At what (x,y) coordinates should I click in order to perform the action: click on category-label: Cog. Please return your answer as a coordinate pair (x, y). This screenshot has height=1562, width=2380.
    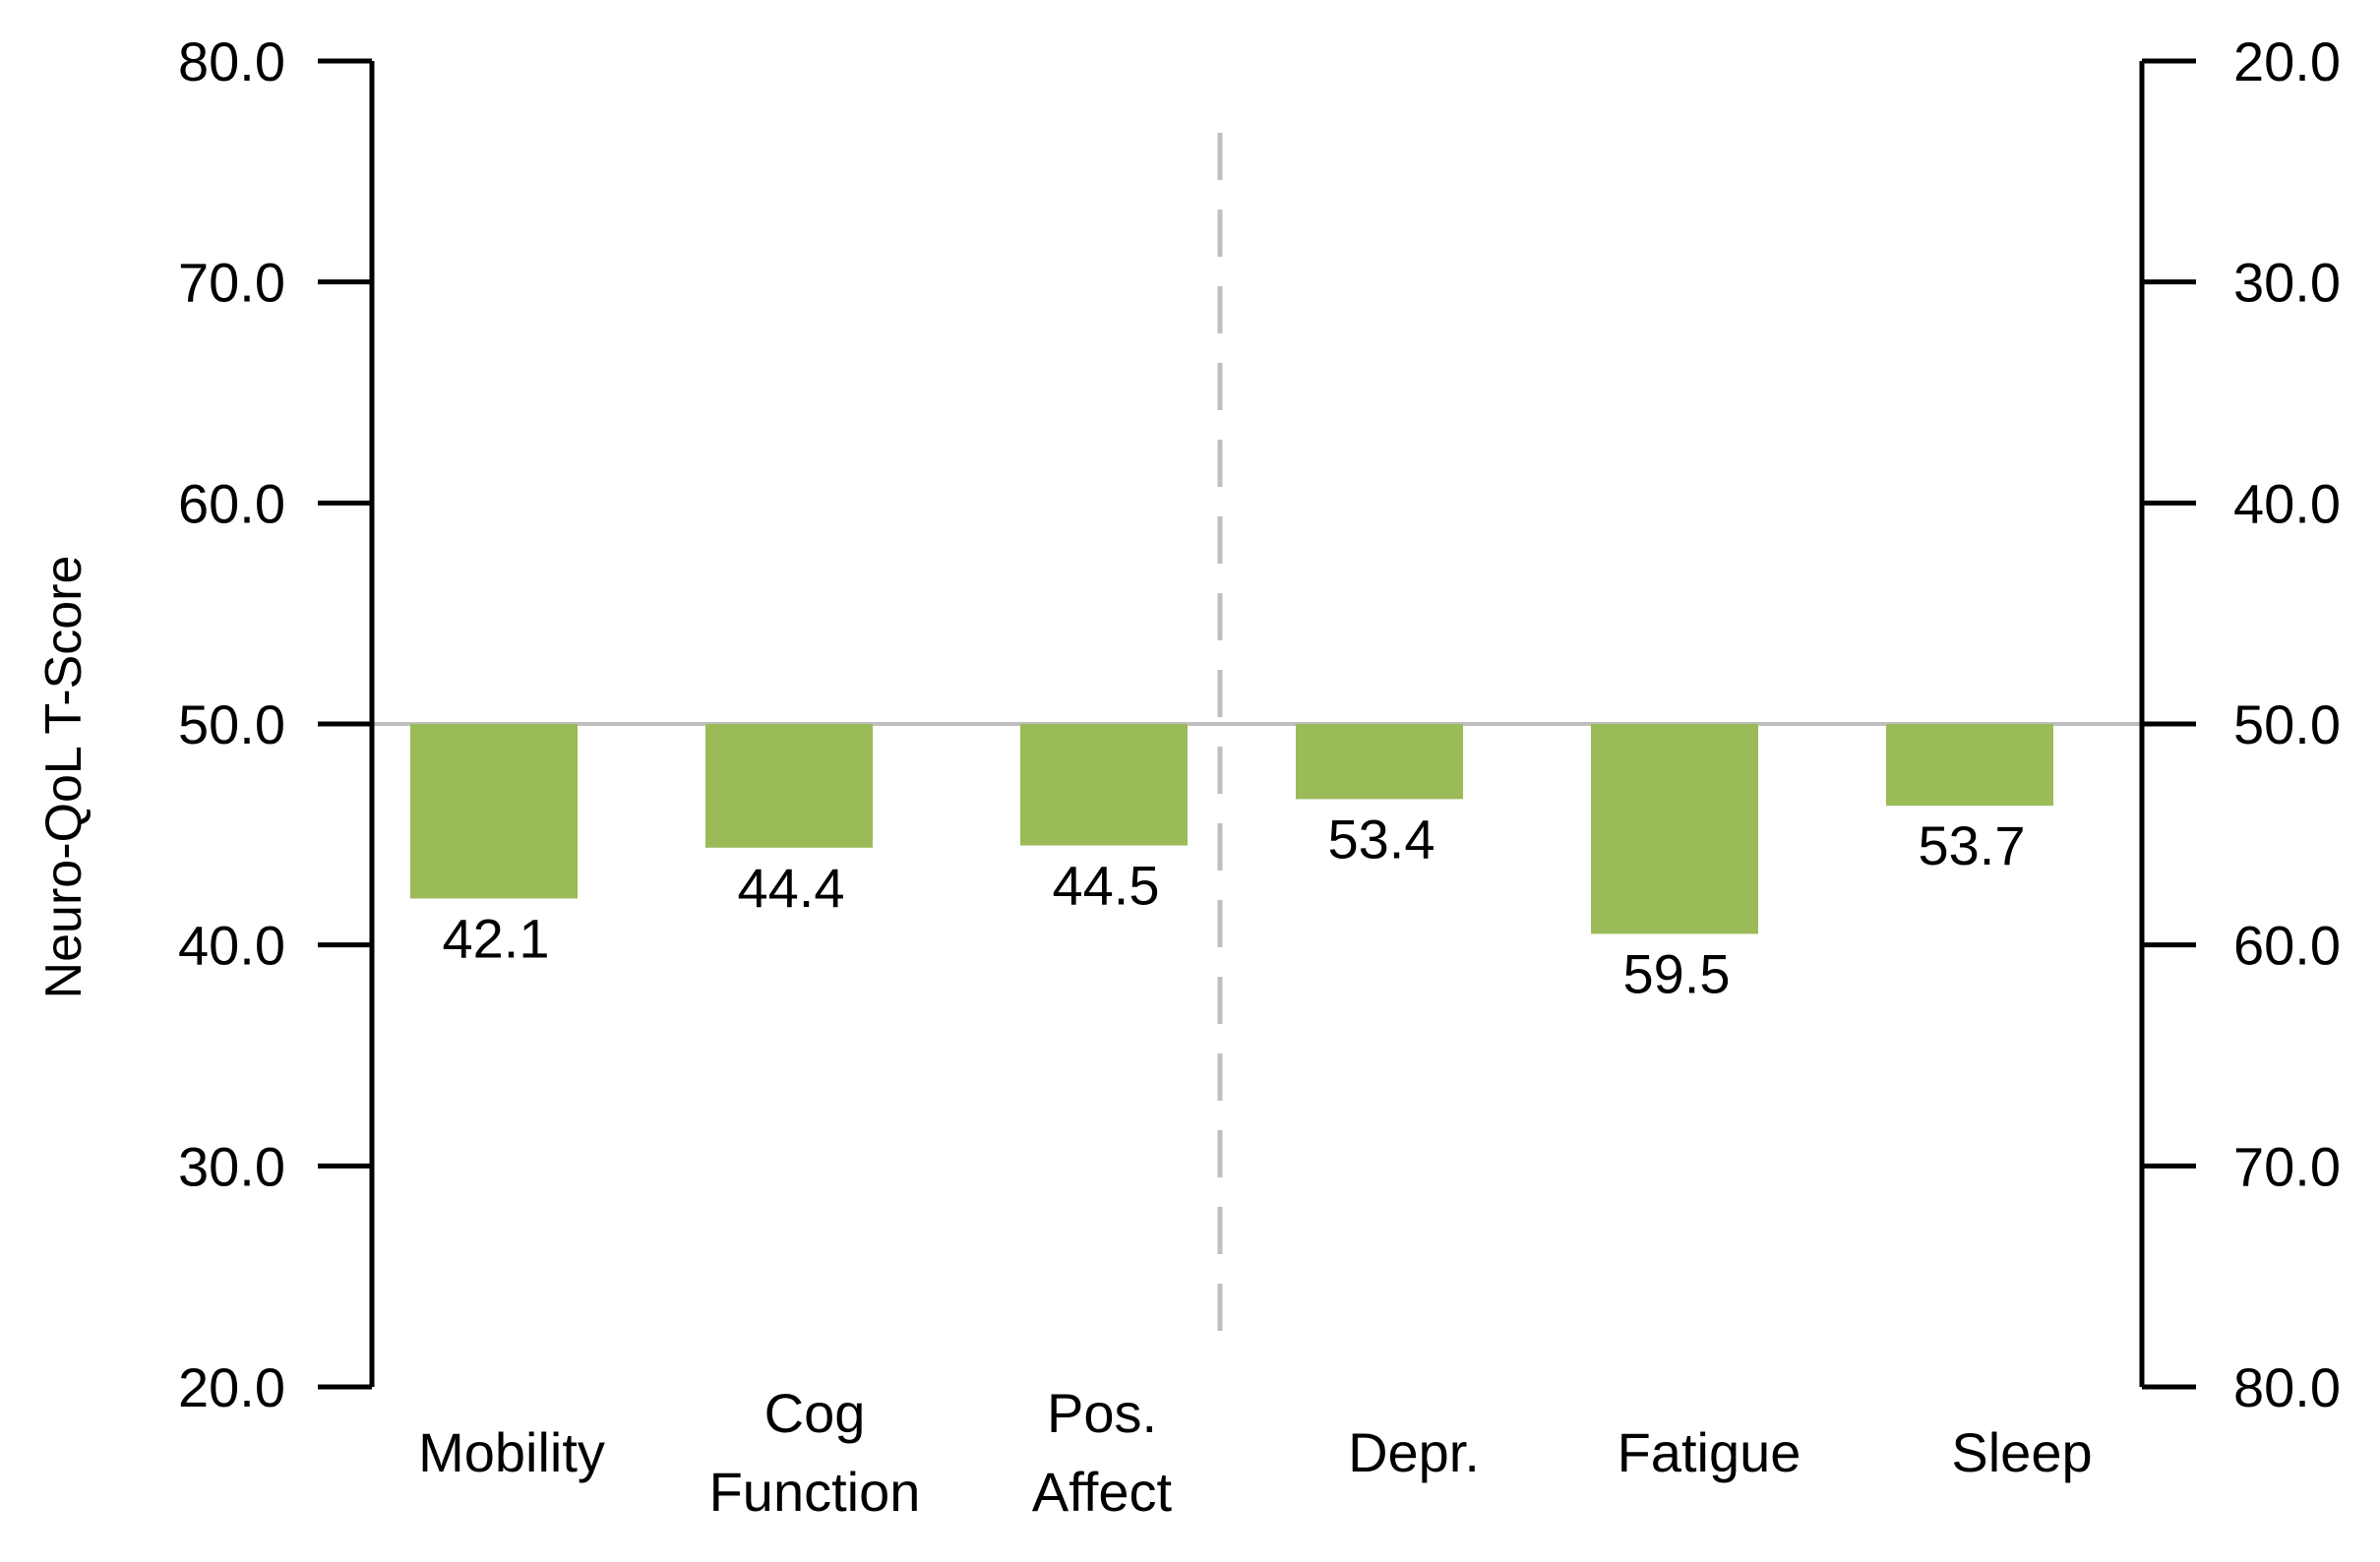
    Looking at the image, I should click on (815, 1413).